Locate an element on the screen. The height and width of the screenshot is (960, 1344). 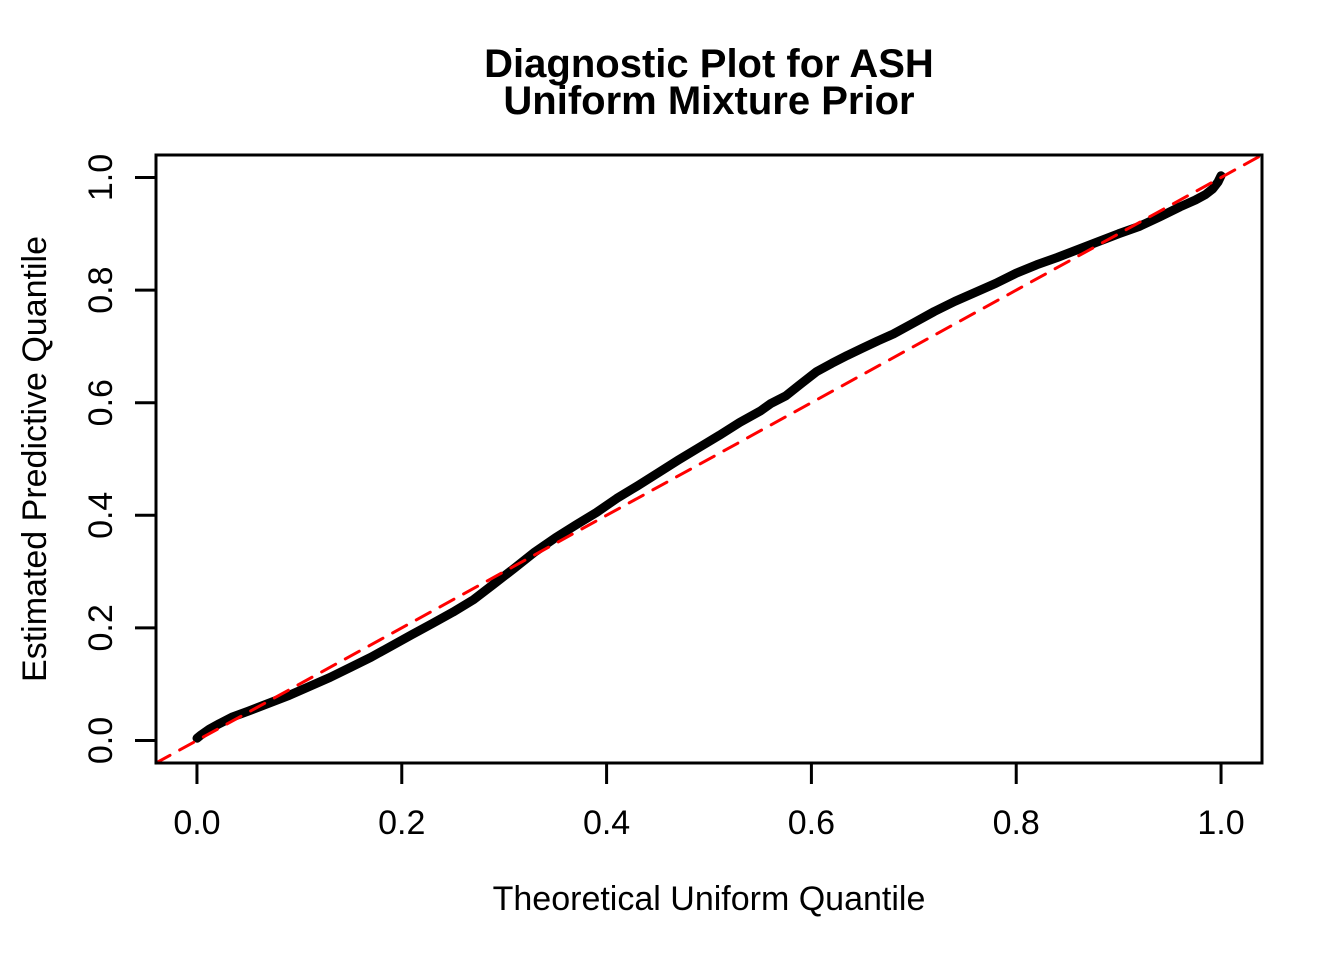
x-tick-label: 0.6 is located at coordinates (811, 823).